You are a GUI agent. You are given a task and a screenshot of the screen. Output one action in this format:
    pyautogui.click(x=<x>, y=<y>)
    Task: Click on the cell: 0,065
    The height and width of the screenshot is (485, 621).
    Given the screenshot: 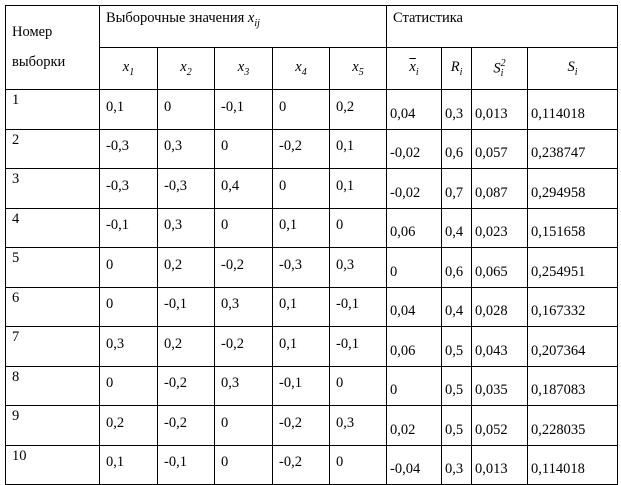 What is the action you would take?
    pyautogui.click(x=500, y=267)
    